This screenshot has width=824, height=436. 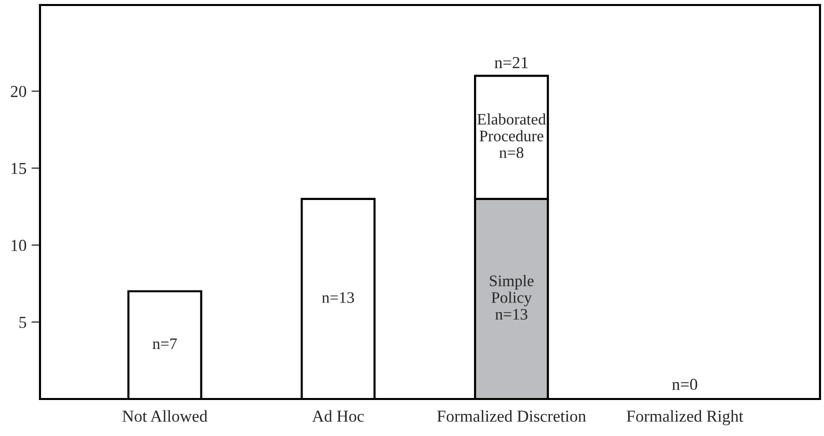 What do you see at coordinates (18, 92) in the screenshot?
I see `y-tick-label: 20` at bounding box center [18, 92].